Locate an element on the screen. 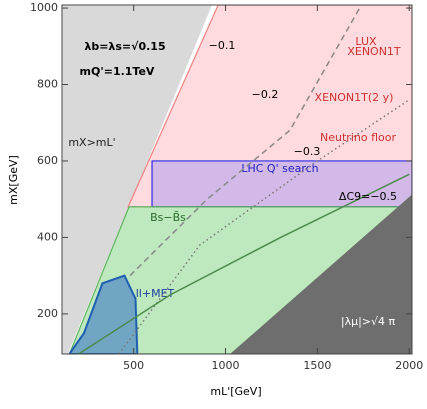 This screenshot has height=409, width=427. x-tick-label: 500 is located at coordinates (133, 365).